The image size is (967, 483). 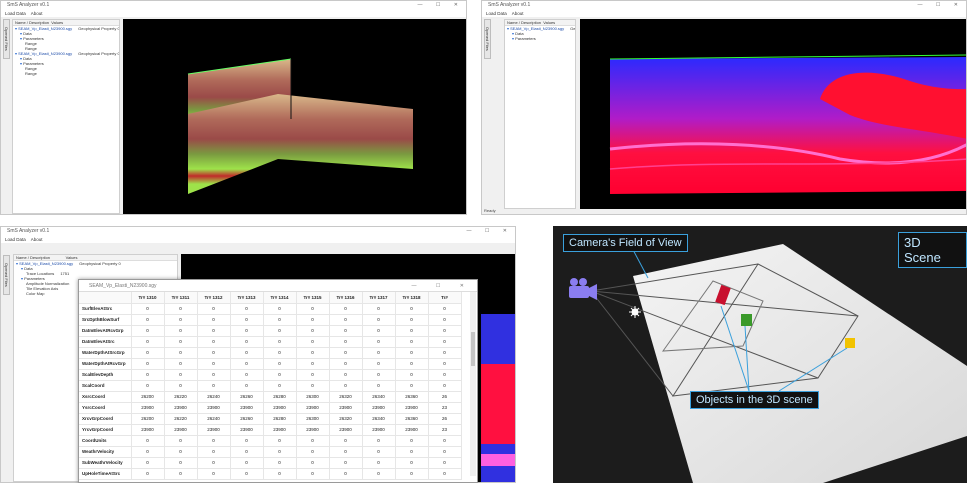 What do you see at coordinates (95, 283) in the screenshot?
I see `tree-row: Amplitude Normalization` at bounding box center [95, 283].